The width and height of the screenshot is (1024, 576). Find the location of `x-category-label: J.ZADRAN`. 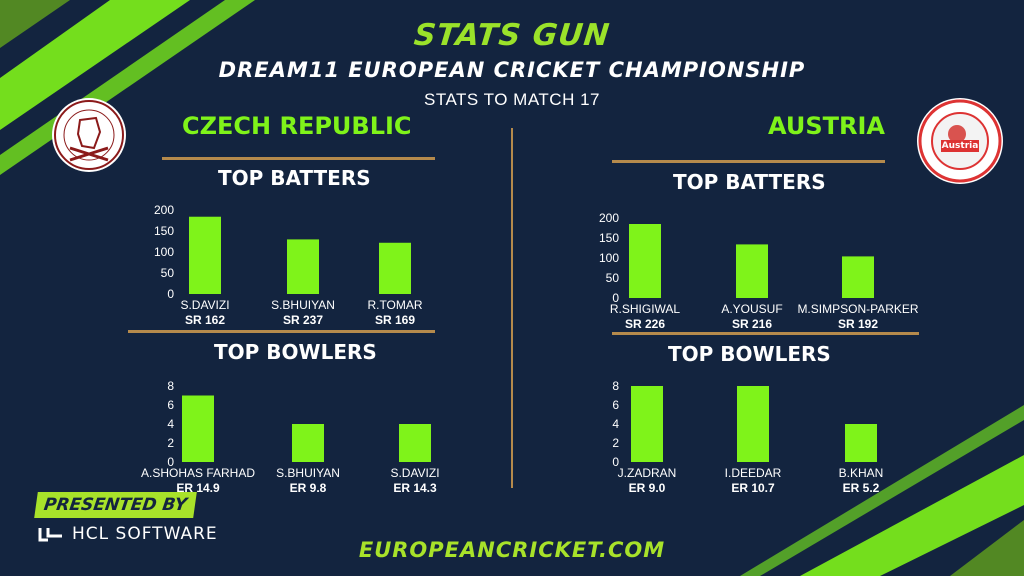

x-category-label: J.ZADRAN is located at coordinates (647, 473).